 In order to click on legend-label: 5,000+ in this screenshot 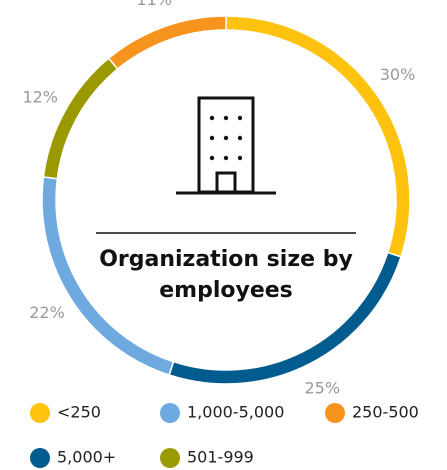, I will do `click(86, 457)`.